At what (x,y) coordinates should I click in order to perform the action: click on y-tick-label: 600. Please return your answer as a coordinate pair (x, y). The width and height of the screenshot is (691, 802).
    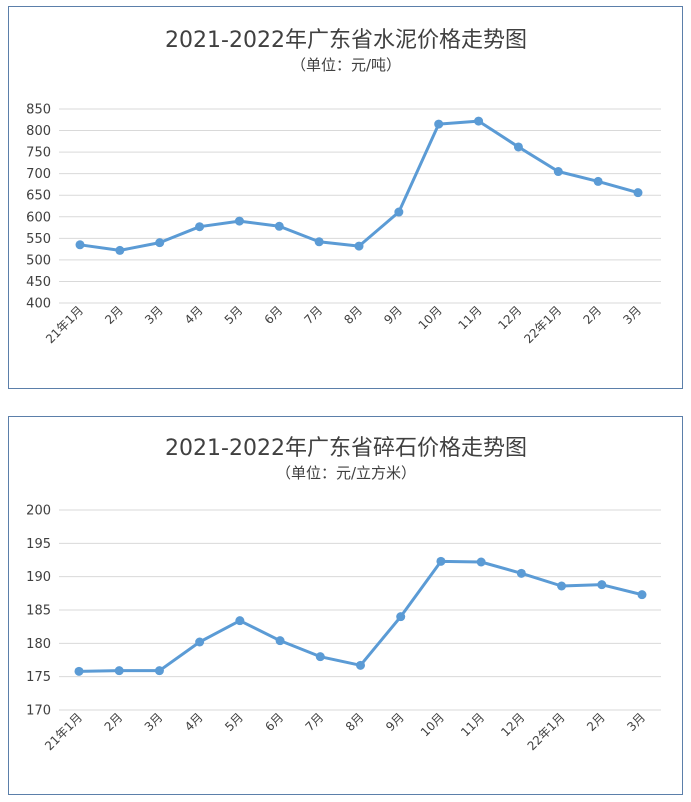
    Looking at the image, I should click on (38, 217).